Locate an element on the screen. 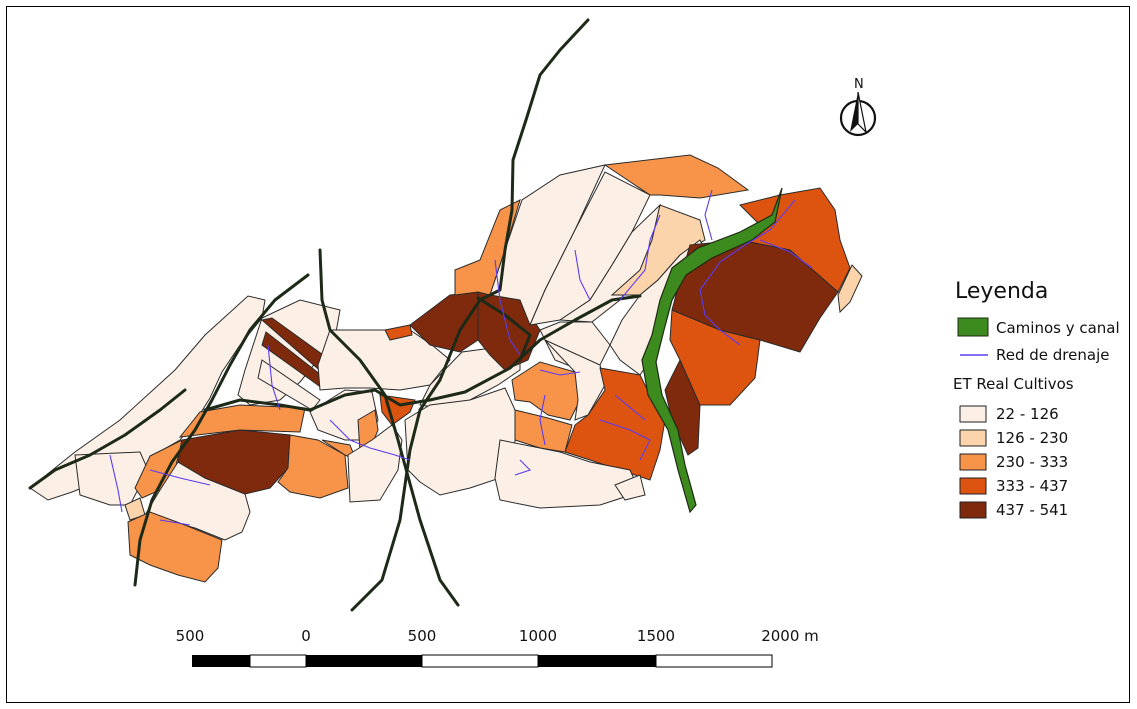 The height and width of the screenshot is (709, 1137). scale-label: 0 is located at coordinates (306, 636).